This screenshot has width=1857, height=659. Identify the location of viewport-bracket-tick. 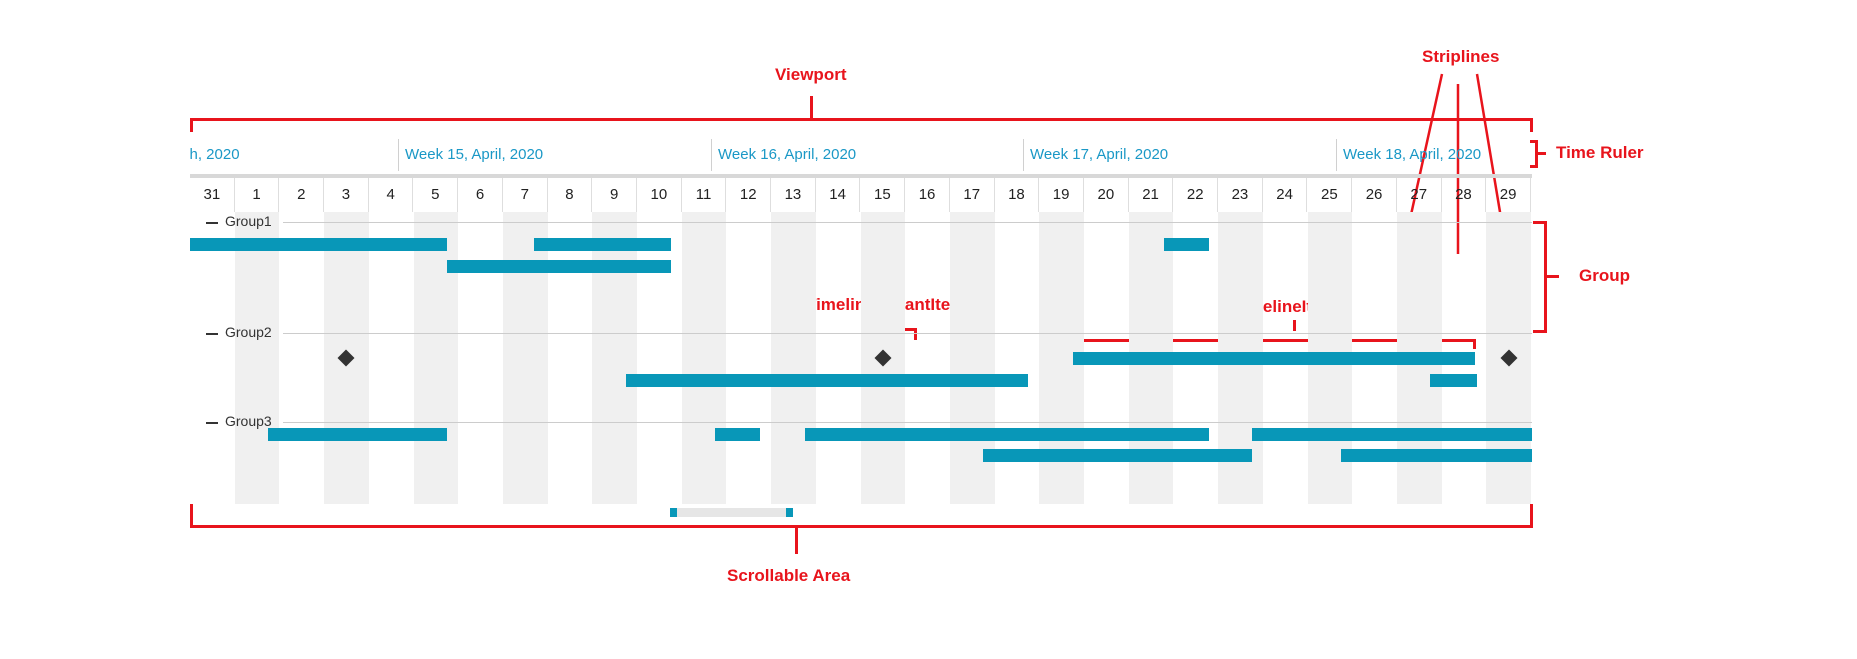
(811, 107).